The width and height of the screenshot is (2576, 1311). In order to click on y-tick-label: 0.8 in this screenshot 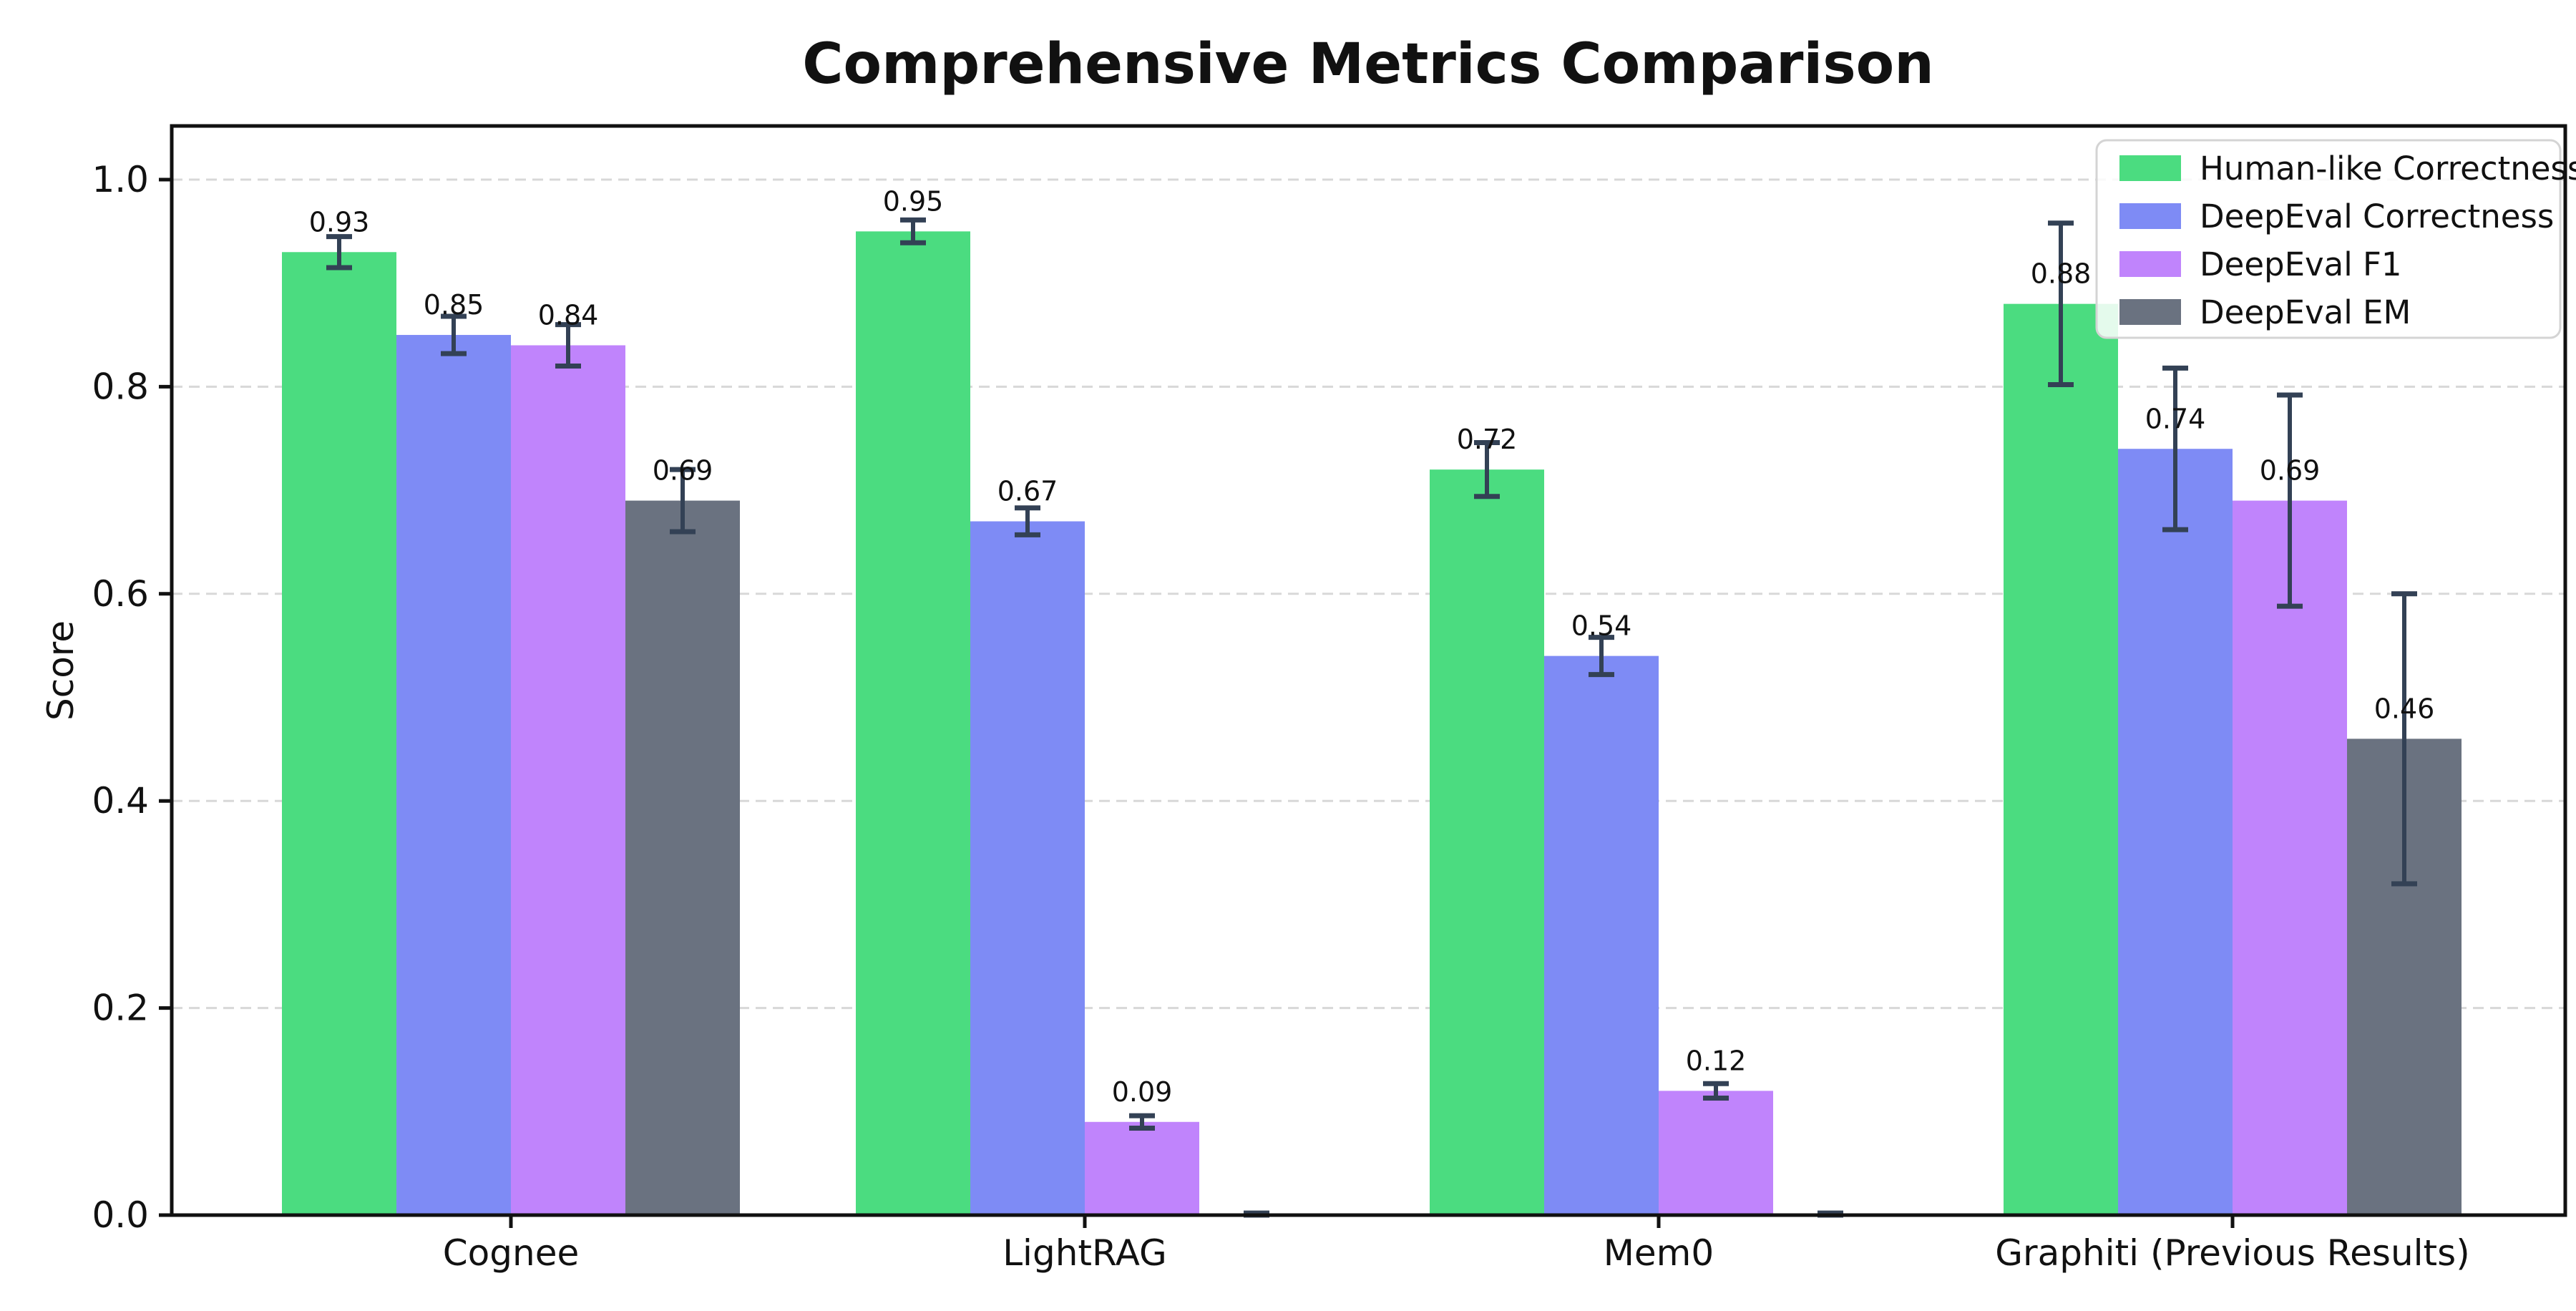, I will do `click(120, 386)`.